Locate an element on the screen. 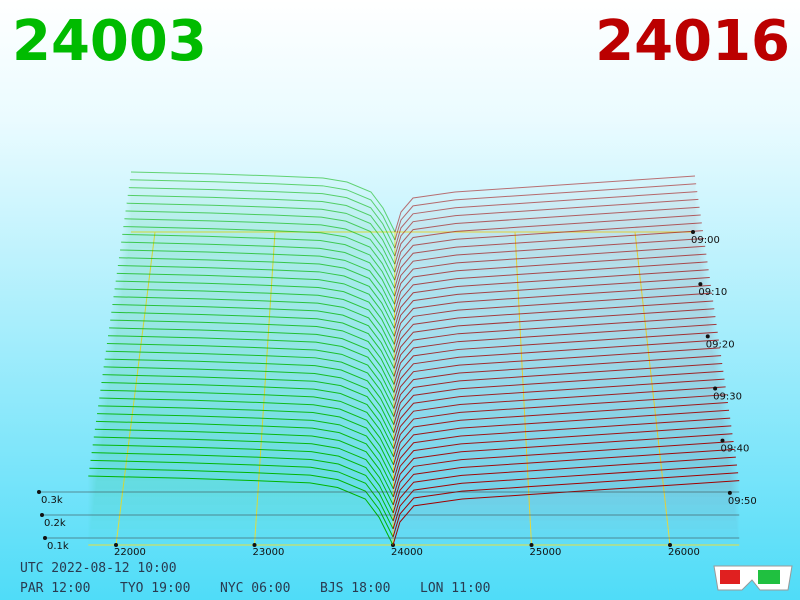 The width and height of the screenshot is (800, 600). z-tick-label: 0.1k is located at coordinates (58, 546).